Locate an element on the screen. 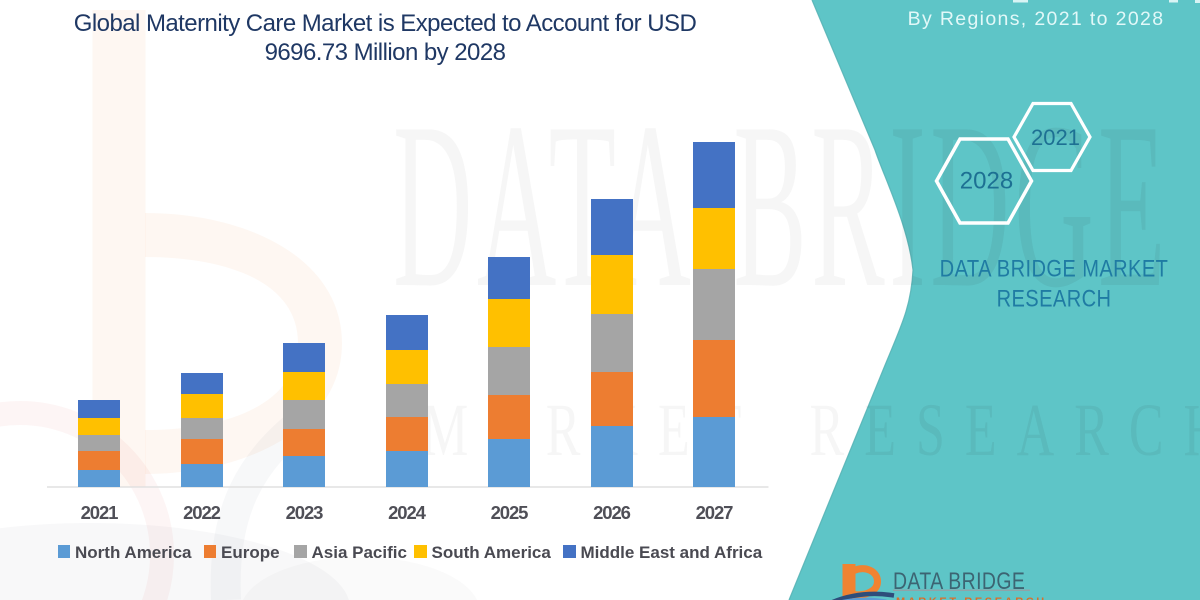 The image size is (1200, 600). svg-text: MARKET RESEARCH is located at coordinates (811, 431).